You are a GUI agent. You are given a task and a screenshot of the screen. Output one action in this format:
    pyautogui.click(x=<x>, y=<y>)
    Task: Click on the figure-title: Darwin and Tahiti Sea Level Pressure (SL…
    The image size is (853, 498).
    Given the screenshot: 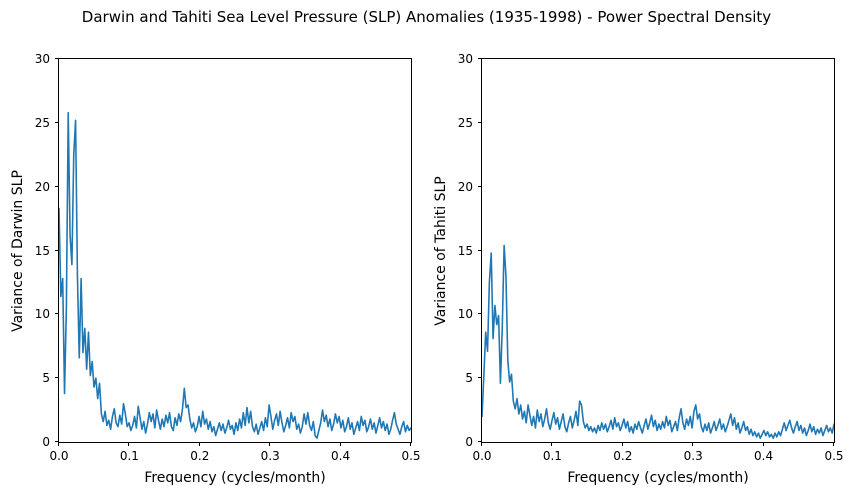 What is the action you would take?
    pyautogui.click(x=426, y=17)
    